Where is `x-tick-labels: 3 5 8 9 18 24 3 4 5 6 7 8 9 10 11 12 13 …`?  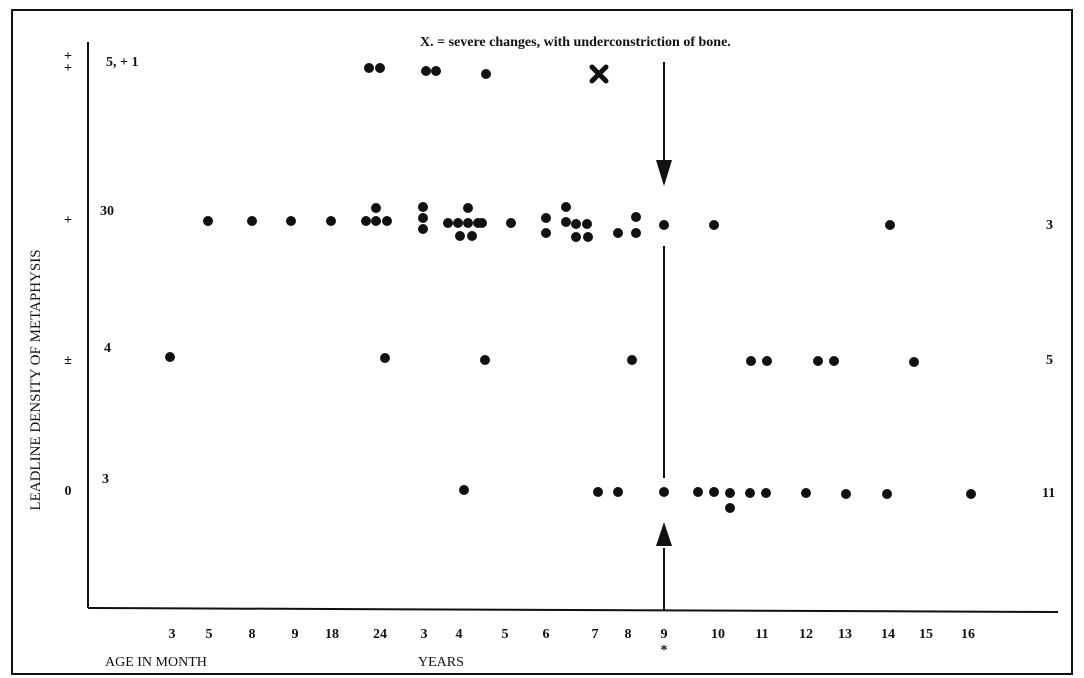
x-tick-labels: 3 5 8 9 18 24 3 4 5 6 7 8 9 10 11 12 13 … is located at coordinates (572, 634).